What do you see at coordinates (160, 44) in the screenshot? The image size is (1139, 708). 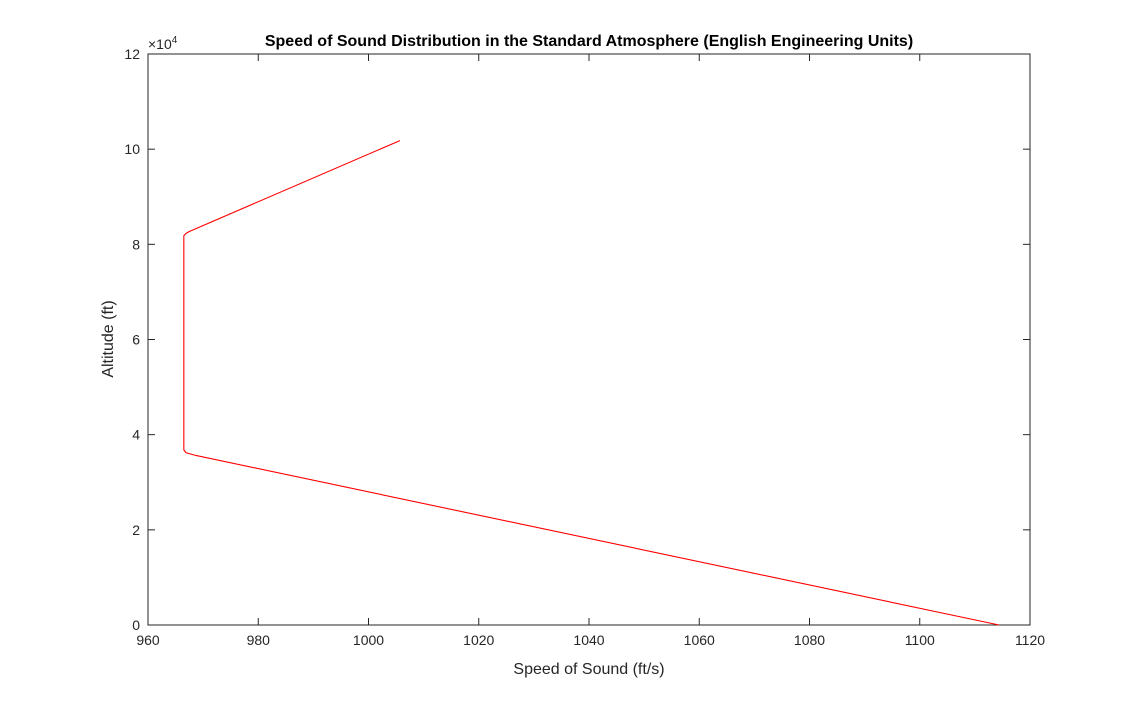 I see `y-axis-exponent-base: ×10` at bounding box center [160, 44].